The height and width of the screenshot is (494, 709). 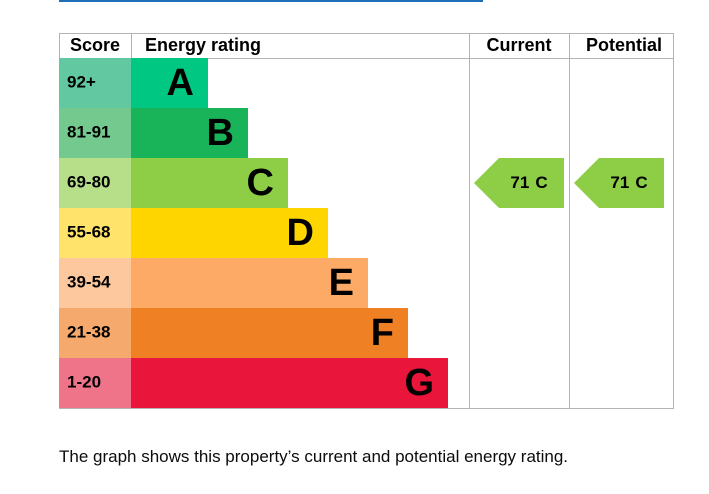 What do you see at coordinates (88, 181) in the screenshot?
I see `score-label: 69-80` at bounding box center [88, 181].